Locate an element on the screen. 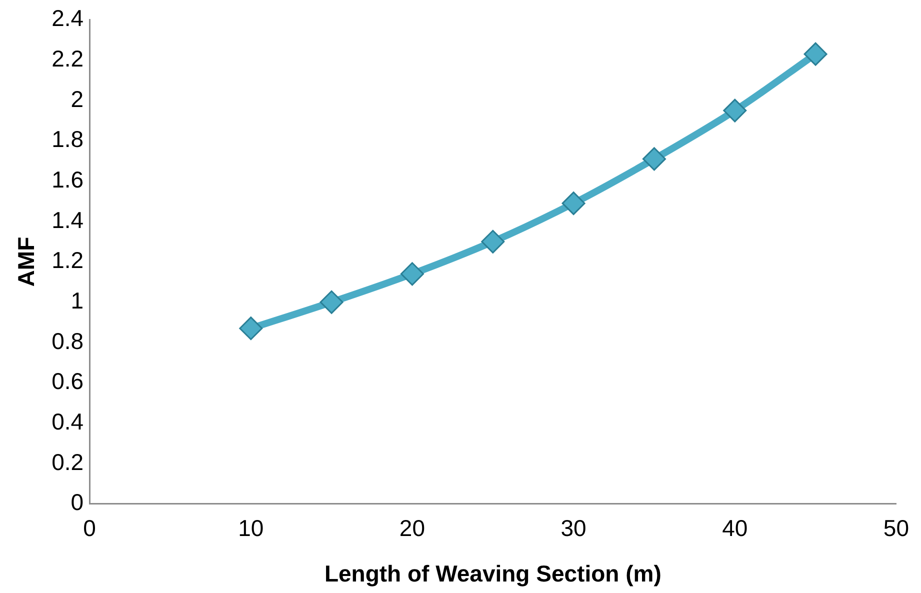 This screenshot has height=593, width=921. x-tick-label: 40 is located at coordinates (735, 527).